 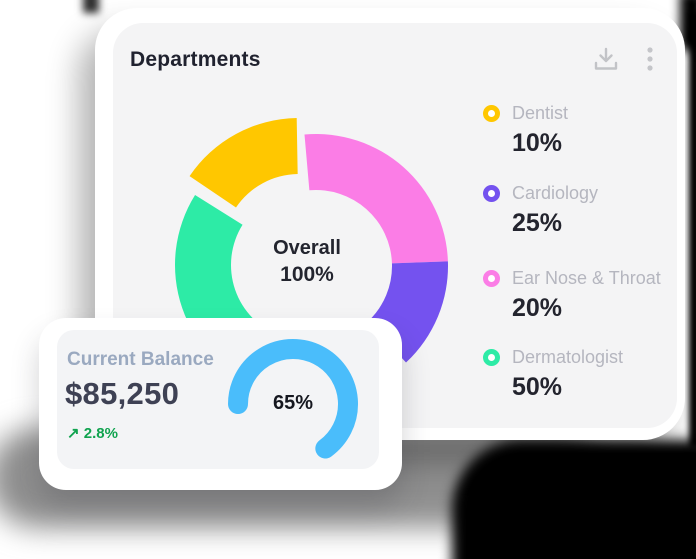 What do you see at coordinates (537, 308) in the screenshot?
I see `legend-value: 20%` at bounding box center [537, 308].